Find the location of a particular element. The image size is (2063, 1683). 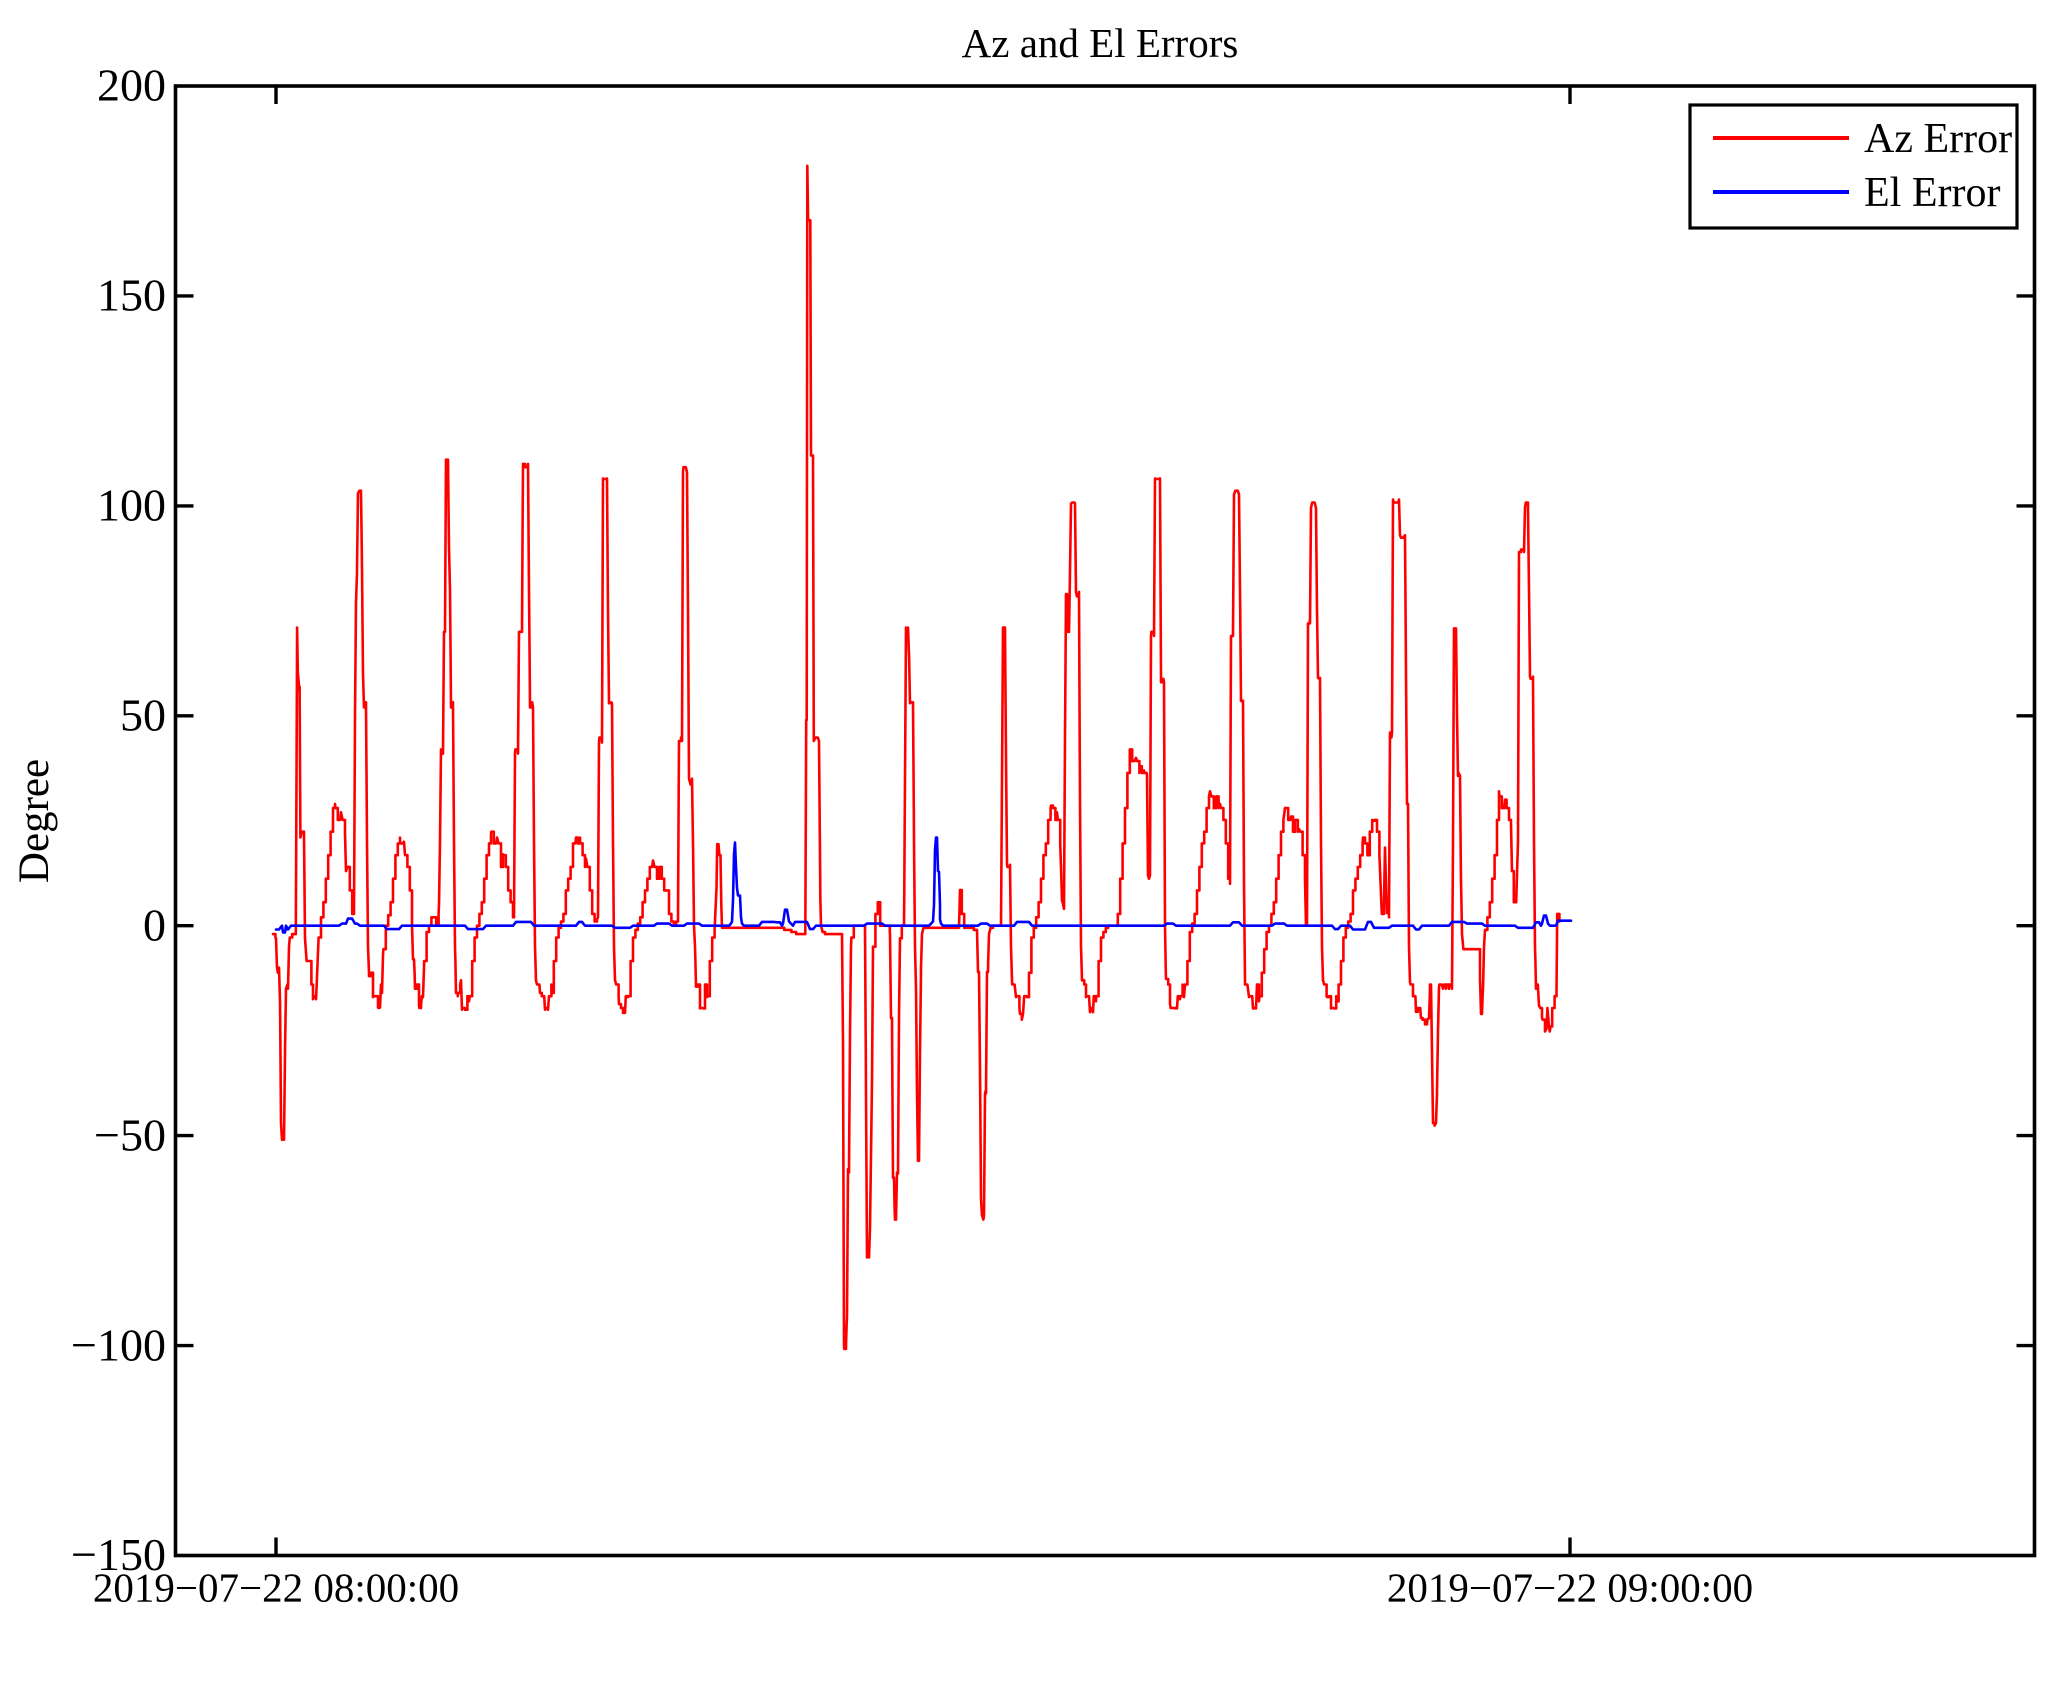

svg-text: 100 is located at coordinates (131, 505).